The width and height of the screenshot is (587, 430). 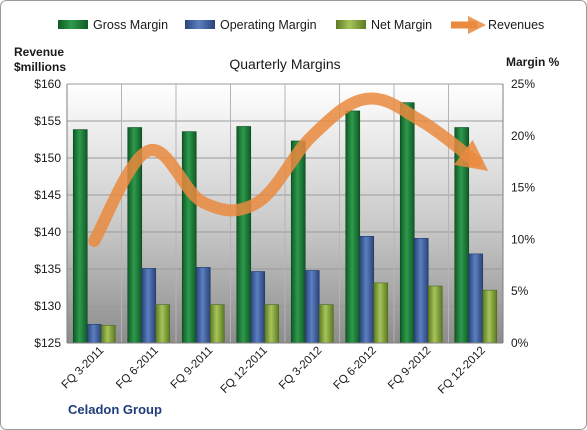 What do you see at coordinates (520, 343) in the screenshot?
I see `right-tick-label: 0%` at bounding box center [520, 343].